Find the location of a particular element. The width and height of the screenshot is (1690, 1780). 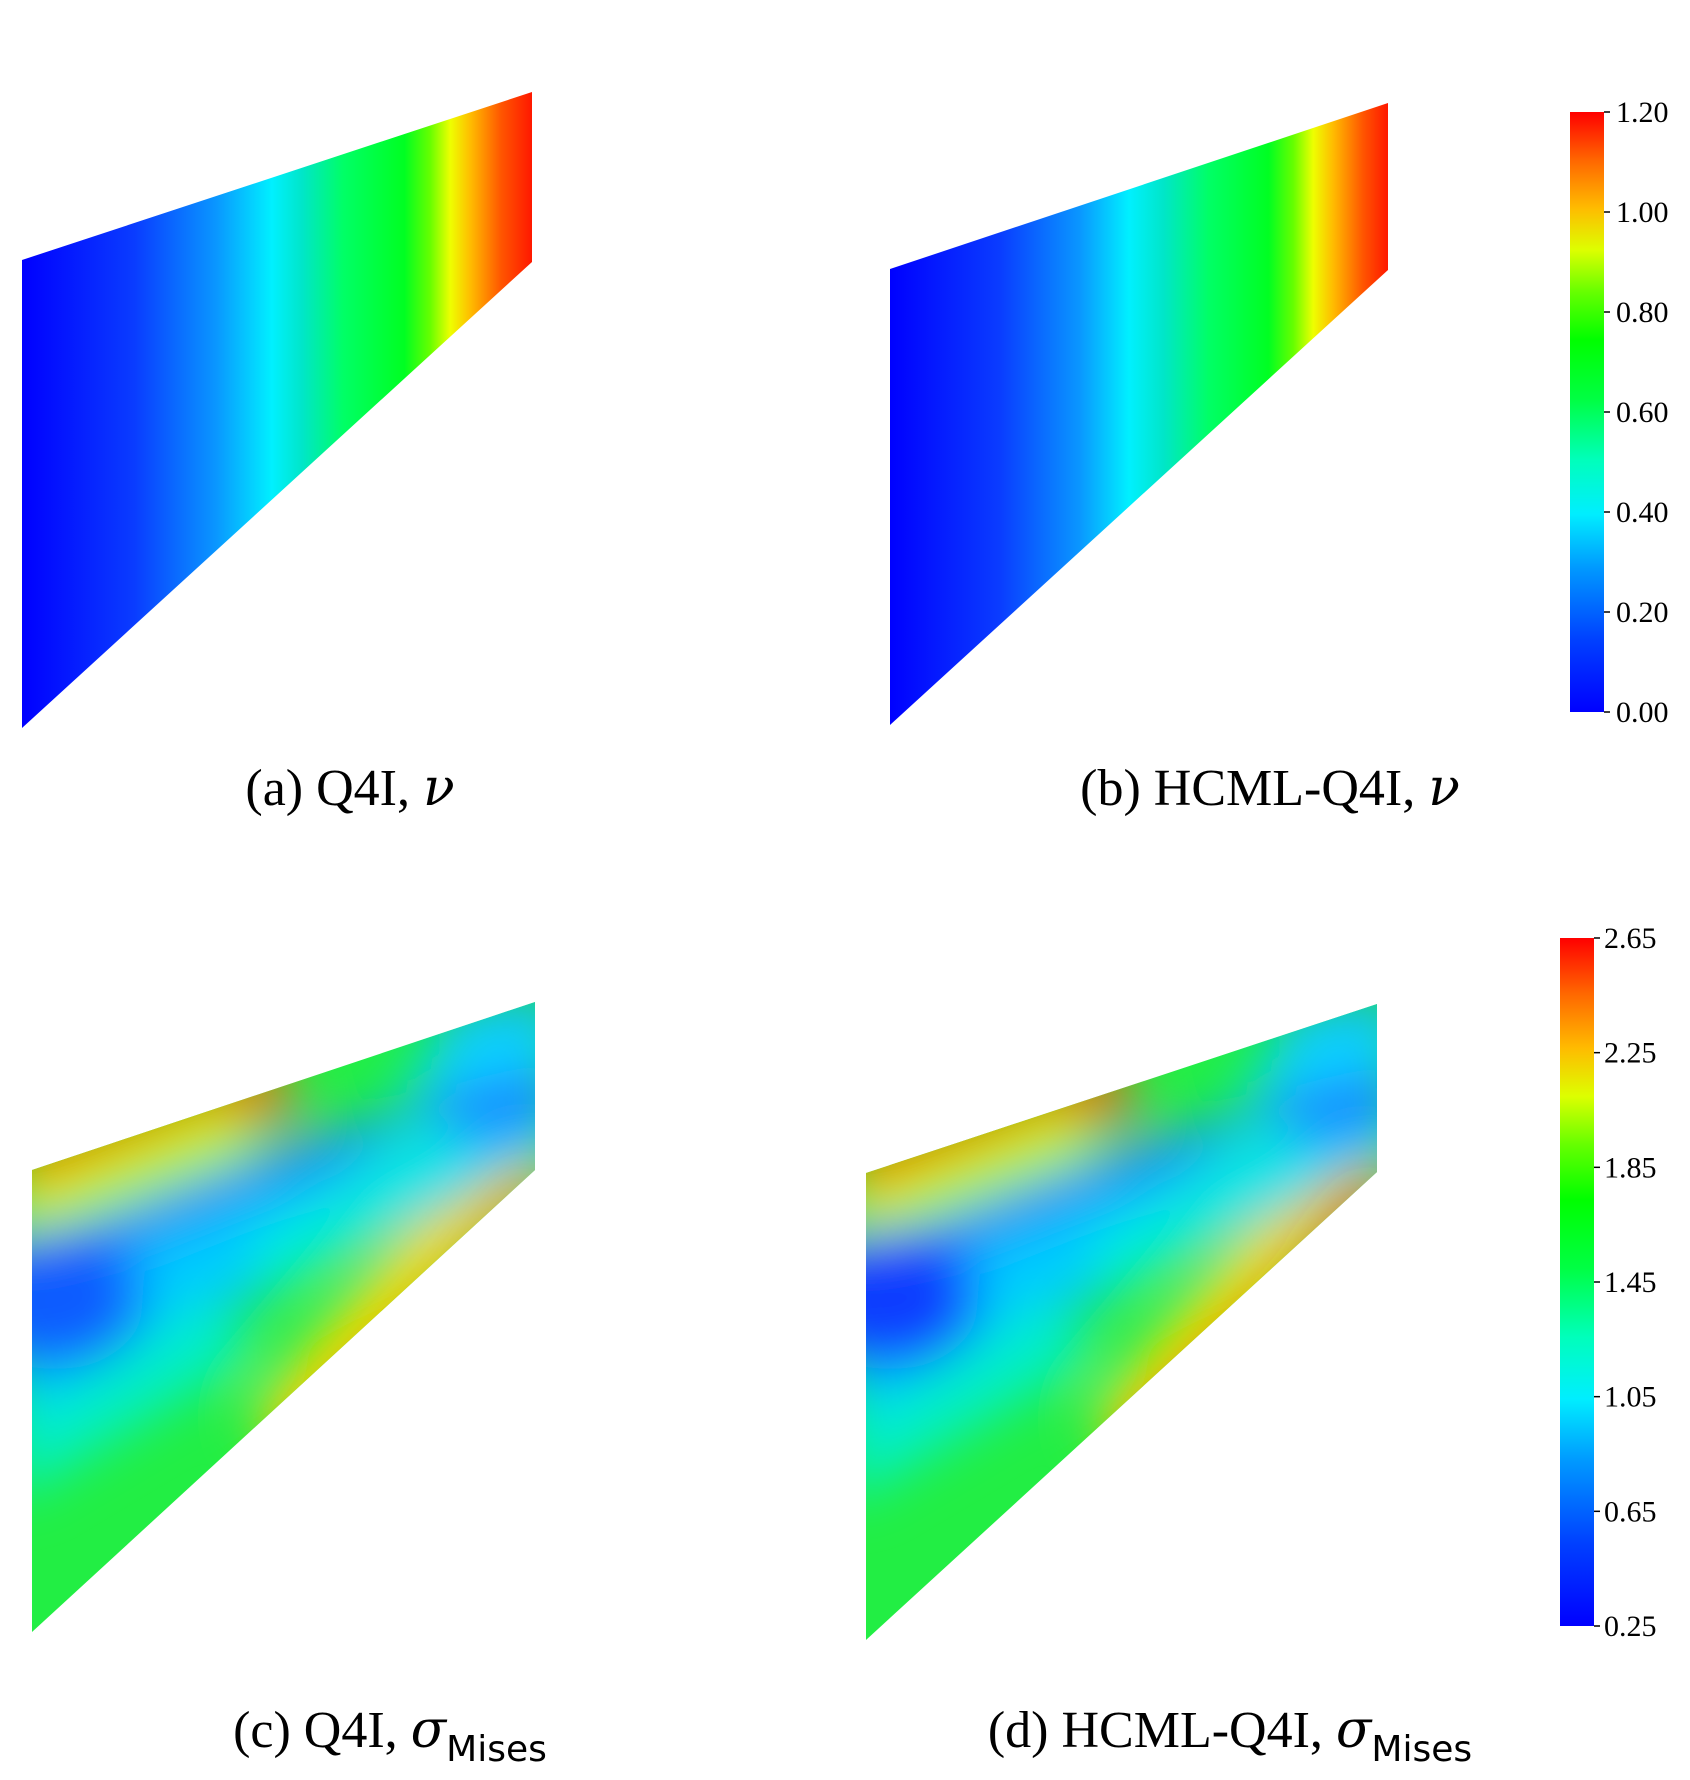

caption-b-prefix: (b) HCML-Q4I, is located at coordinates (1254, 788).